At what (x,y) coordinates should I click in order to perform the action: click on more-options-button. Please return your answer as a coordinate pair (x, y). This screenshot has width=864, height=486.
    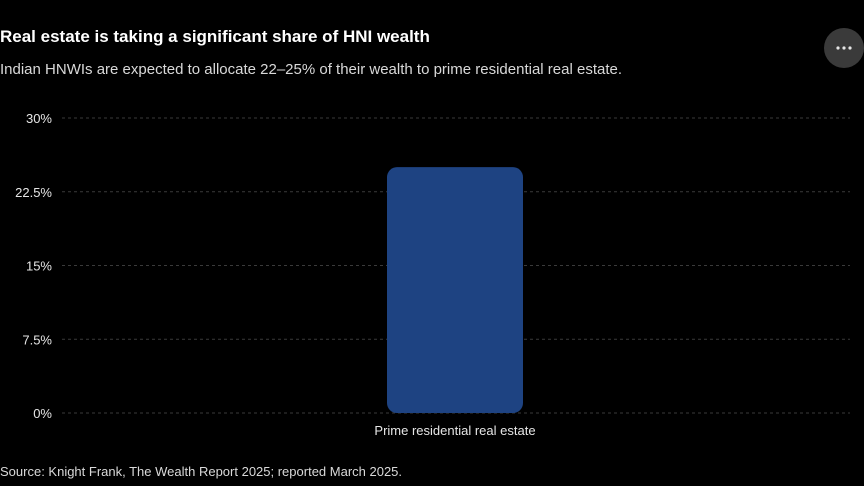
    Looking at the image, I should click on (844, 48).